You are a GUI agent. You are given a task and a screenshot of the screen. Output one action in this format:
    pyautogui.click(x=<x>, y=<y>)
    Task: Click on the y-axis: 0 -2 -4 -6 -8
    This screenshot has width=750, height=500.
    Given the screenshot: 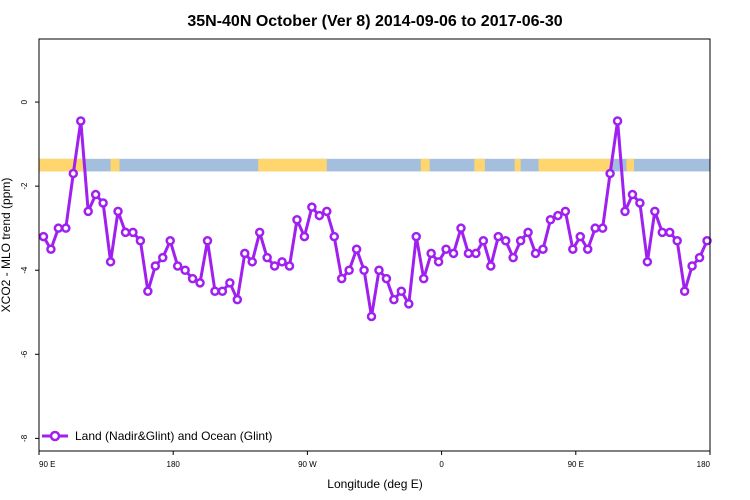 What is the action you would take?
    pyautogui.click(x=29, y=270)
    